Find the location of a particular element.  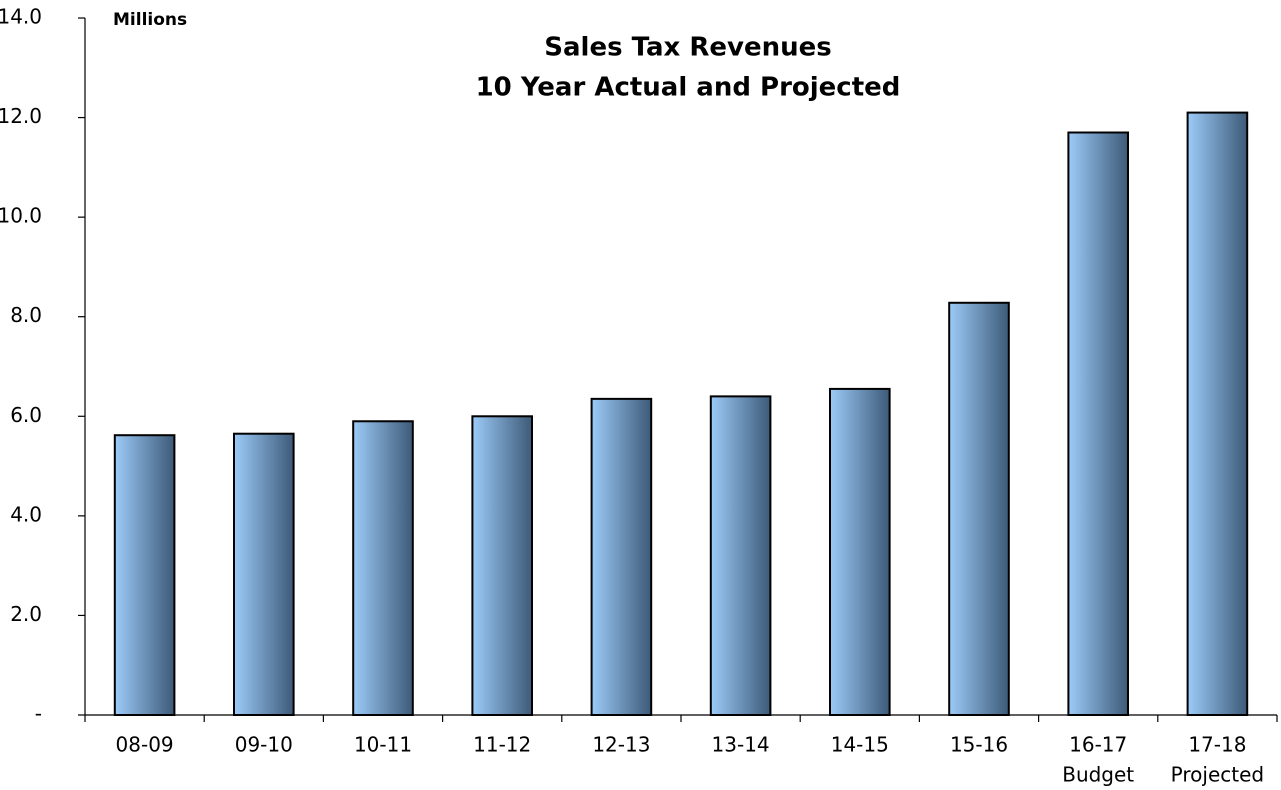

y-tick-label: 14.0 is located at coordinates (21, 17).